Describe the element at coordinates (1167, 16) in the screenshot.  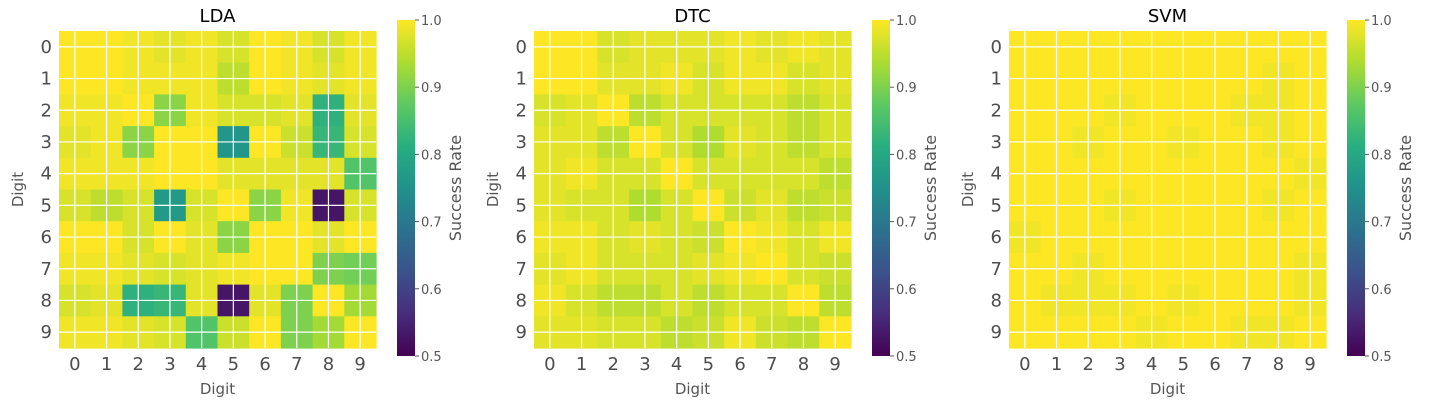
I see `chart-title: SVM` at that location.